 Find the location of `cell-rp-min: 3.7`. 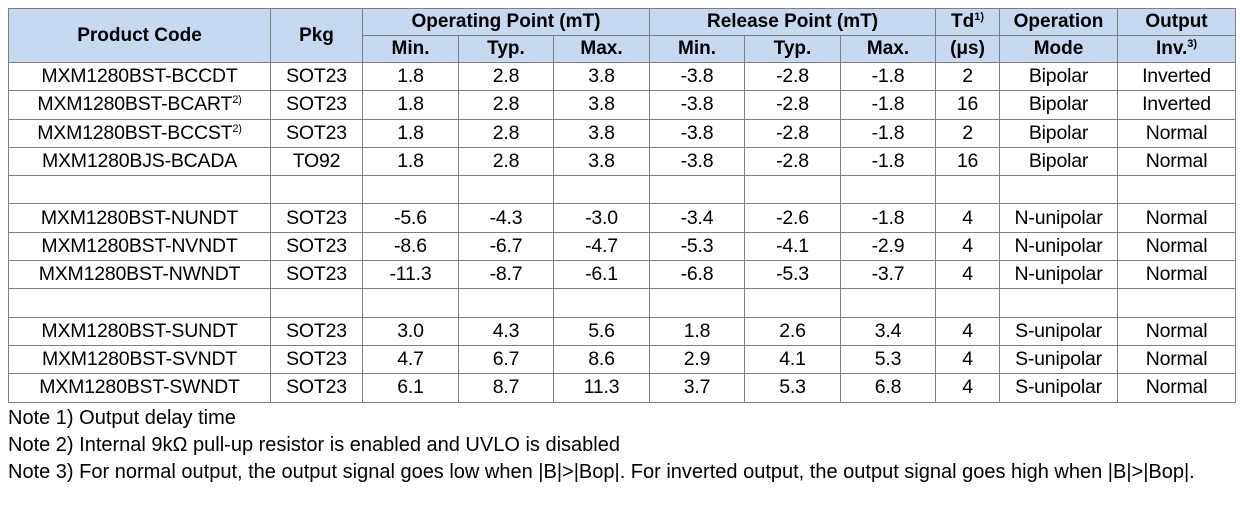

cell-rp-min: 3.7 is located at coordinates (697, 388).